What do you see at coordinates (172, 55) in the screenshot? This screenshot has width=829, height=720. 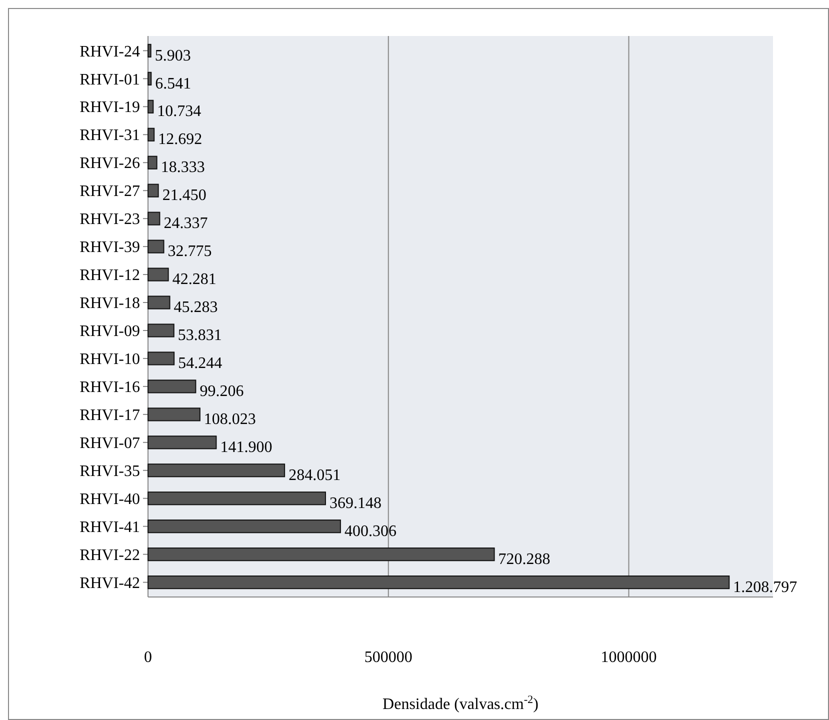 I see `data-label: 5.903` at bounding box center [172, 55].